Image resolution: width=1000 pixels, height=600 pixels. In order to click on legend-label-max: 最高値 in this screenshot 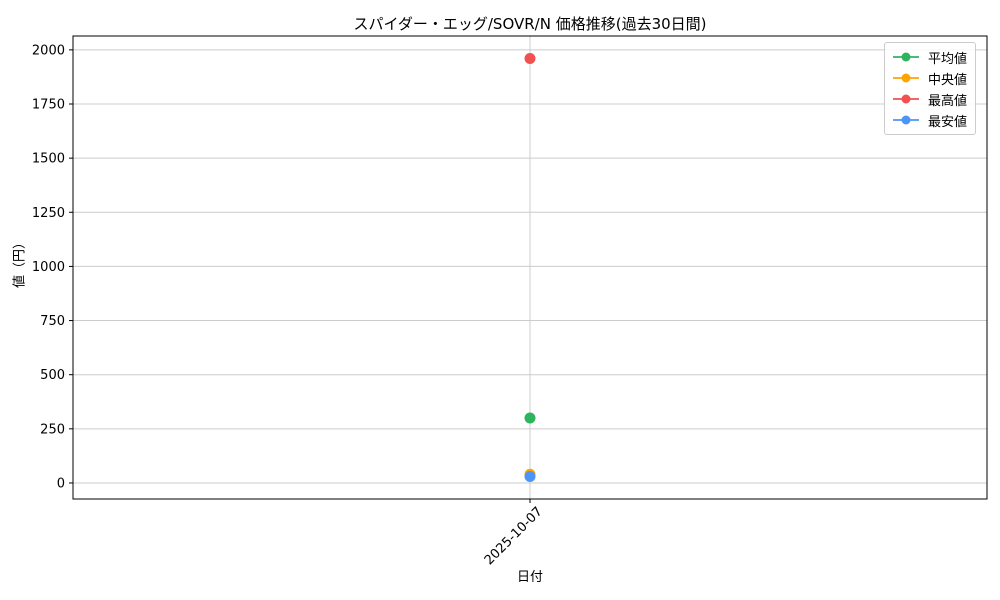, I will do `click(948, 101)`.